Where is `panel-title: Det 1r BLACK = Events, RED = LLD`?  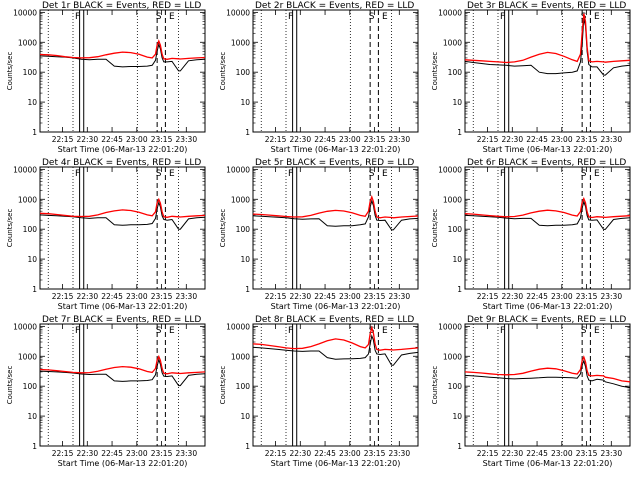 panel-title: Det 1r BLACK = Events, RED = LLD is located at coordinates (121, 6).